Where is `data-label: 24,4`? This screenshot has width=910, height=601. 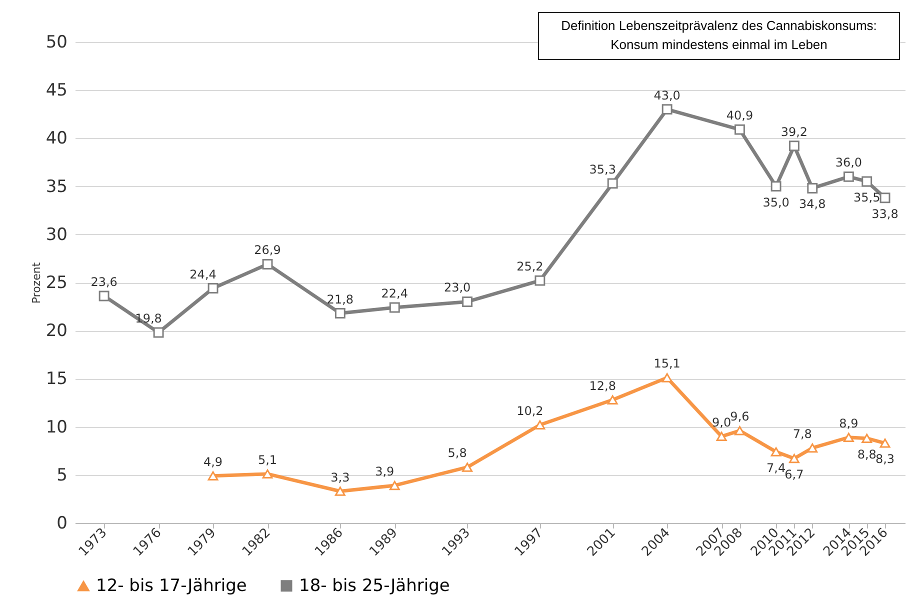
data-label: 24,4 is located at coordinates (203, 274).